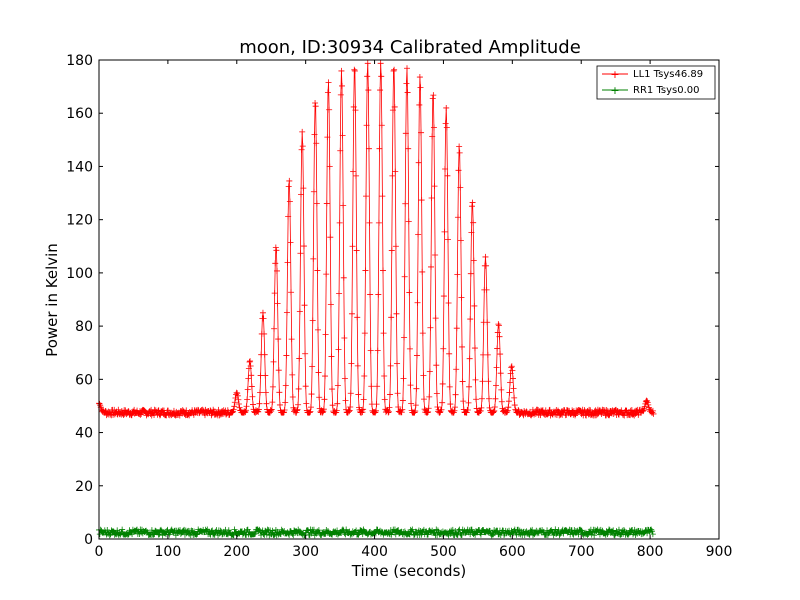 This screenshot has width=800, height=600. What do you see at coordinates (84, 380) in the screenshot?
I see `y-tick-label: 60` at bounding box center [84, 380].